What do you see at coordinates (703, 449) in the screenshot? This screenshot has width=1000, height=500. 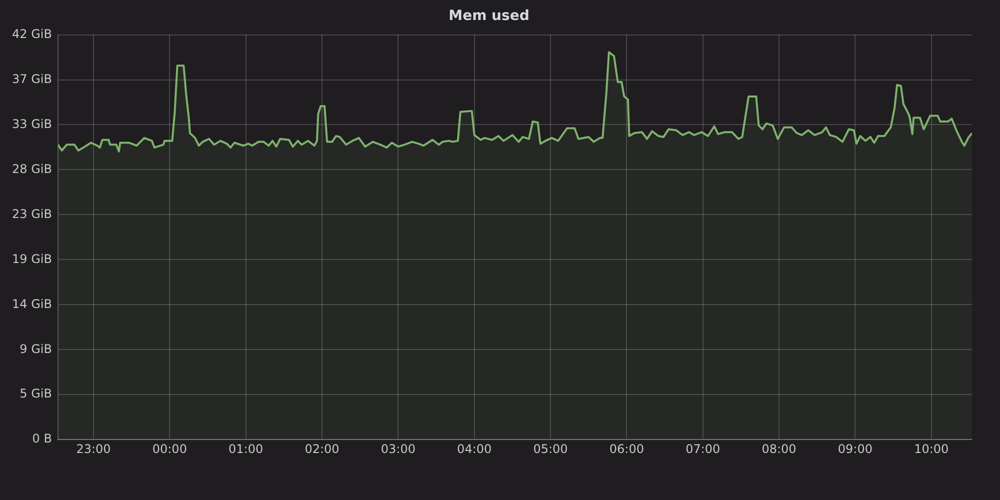 I see `x-tick-label: 07:00` at bounding box center [703, 449].